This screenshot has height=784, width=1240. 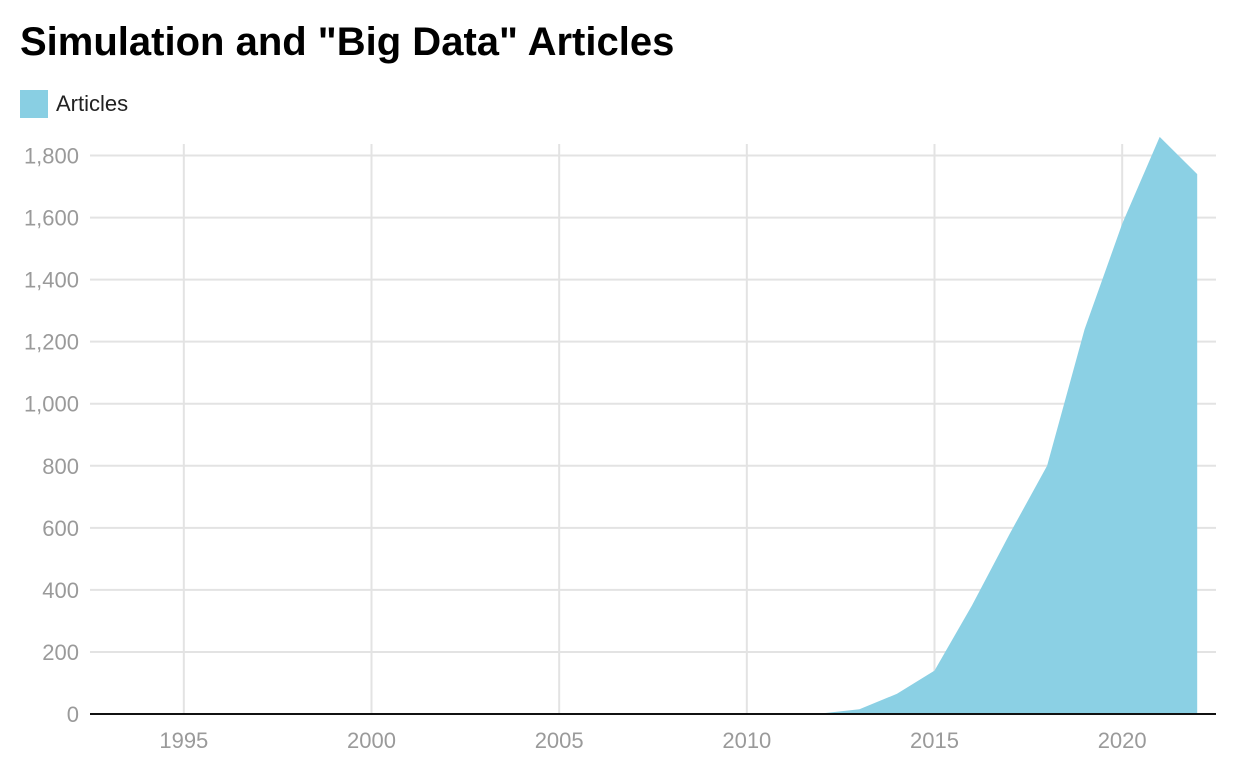 I want to click on legend-label-articles: Articles, so click(x=92, y=103).